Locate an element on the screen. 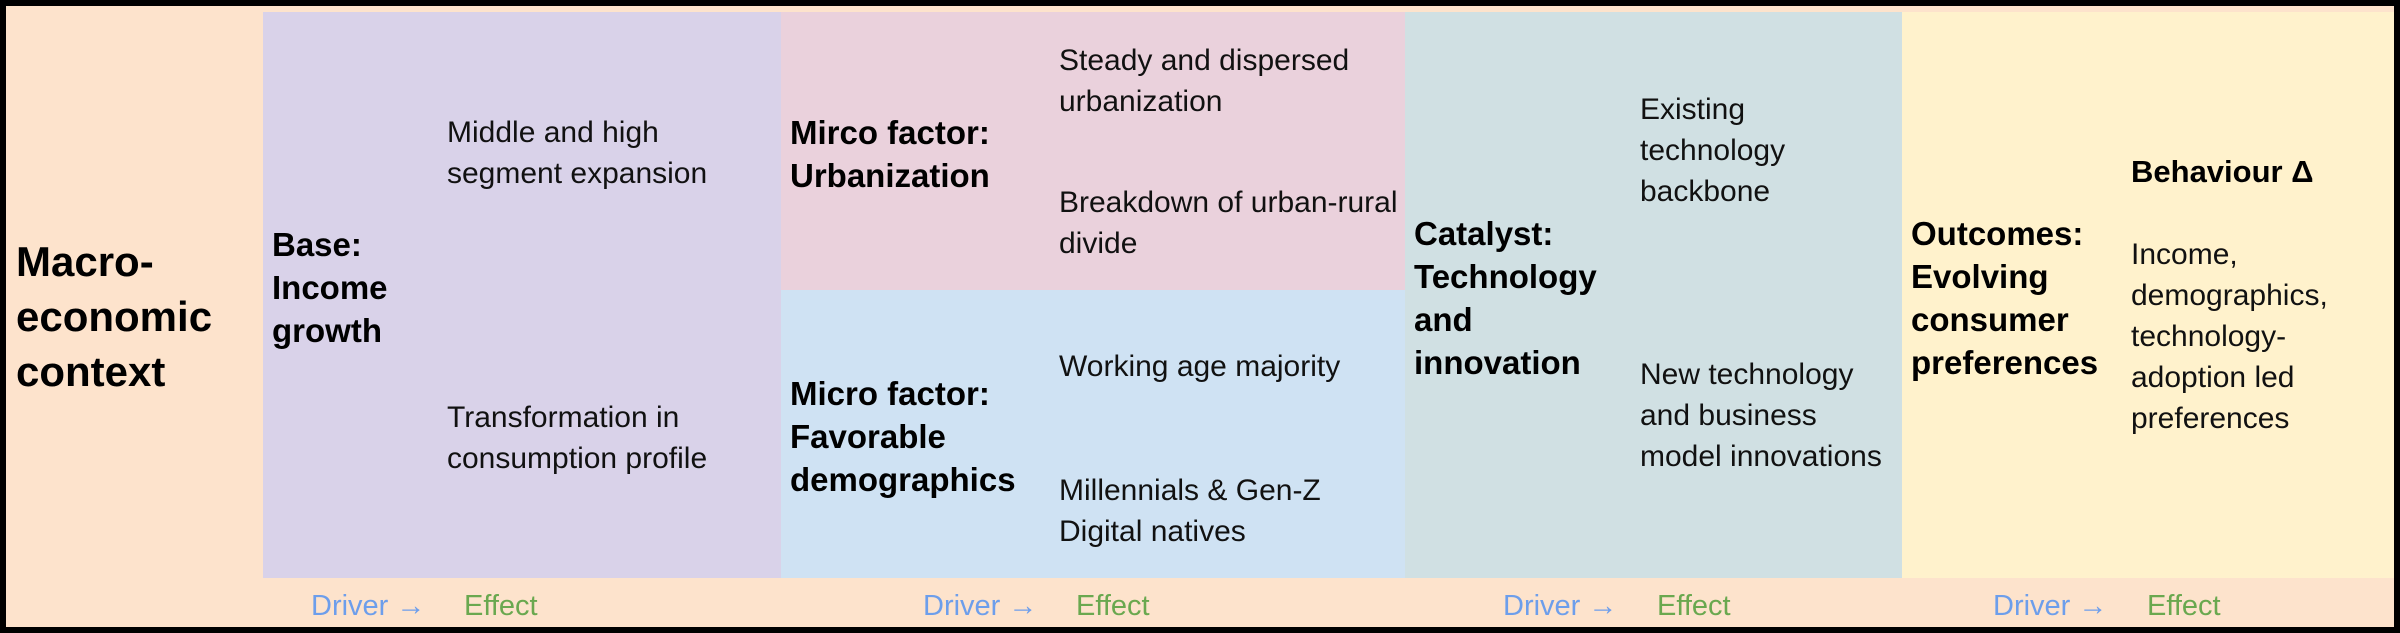 This screenshot has width=2400, height=633. base-heading: Base: Income growth is located at coordinates (330, 287).